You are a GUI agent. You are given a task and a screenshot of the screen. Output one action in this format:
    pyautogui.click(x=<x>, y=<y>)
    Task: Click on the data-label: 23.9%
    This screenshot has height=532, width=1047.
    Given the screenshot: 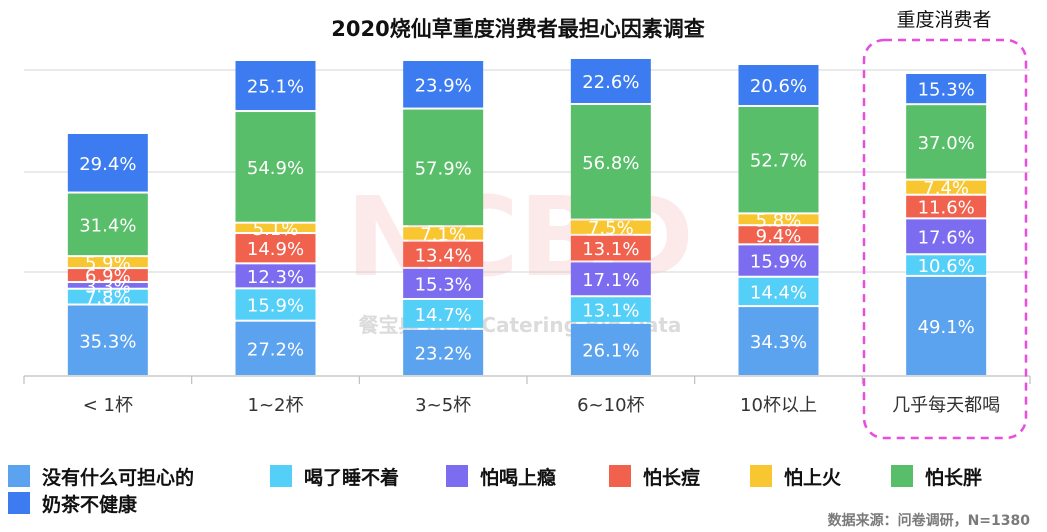 What is the action you would take?
    pyautogui.click(x=443, y=85)
    